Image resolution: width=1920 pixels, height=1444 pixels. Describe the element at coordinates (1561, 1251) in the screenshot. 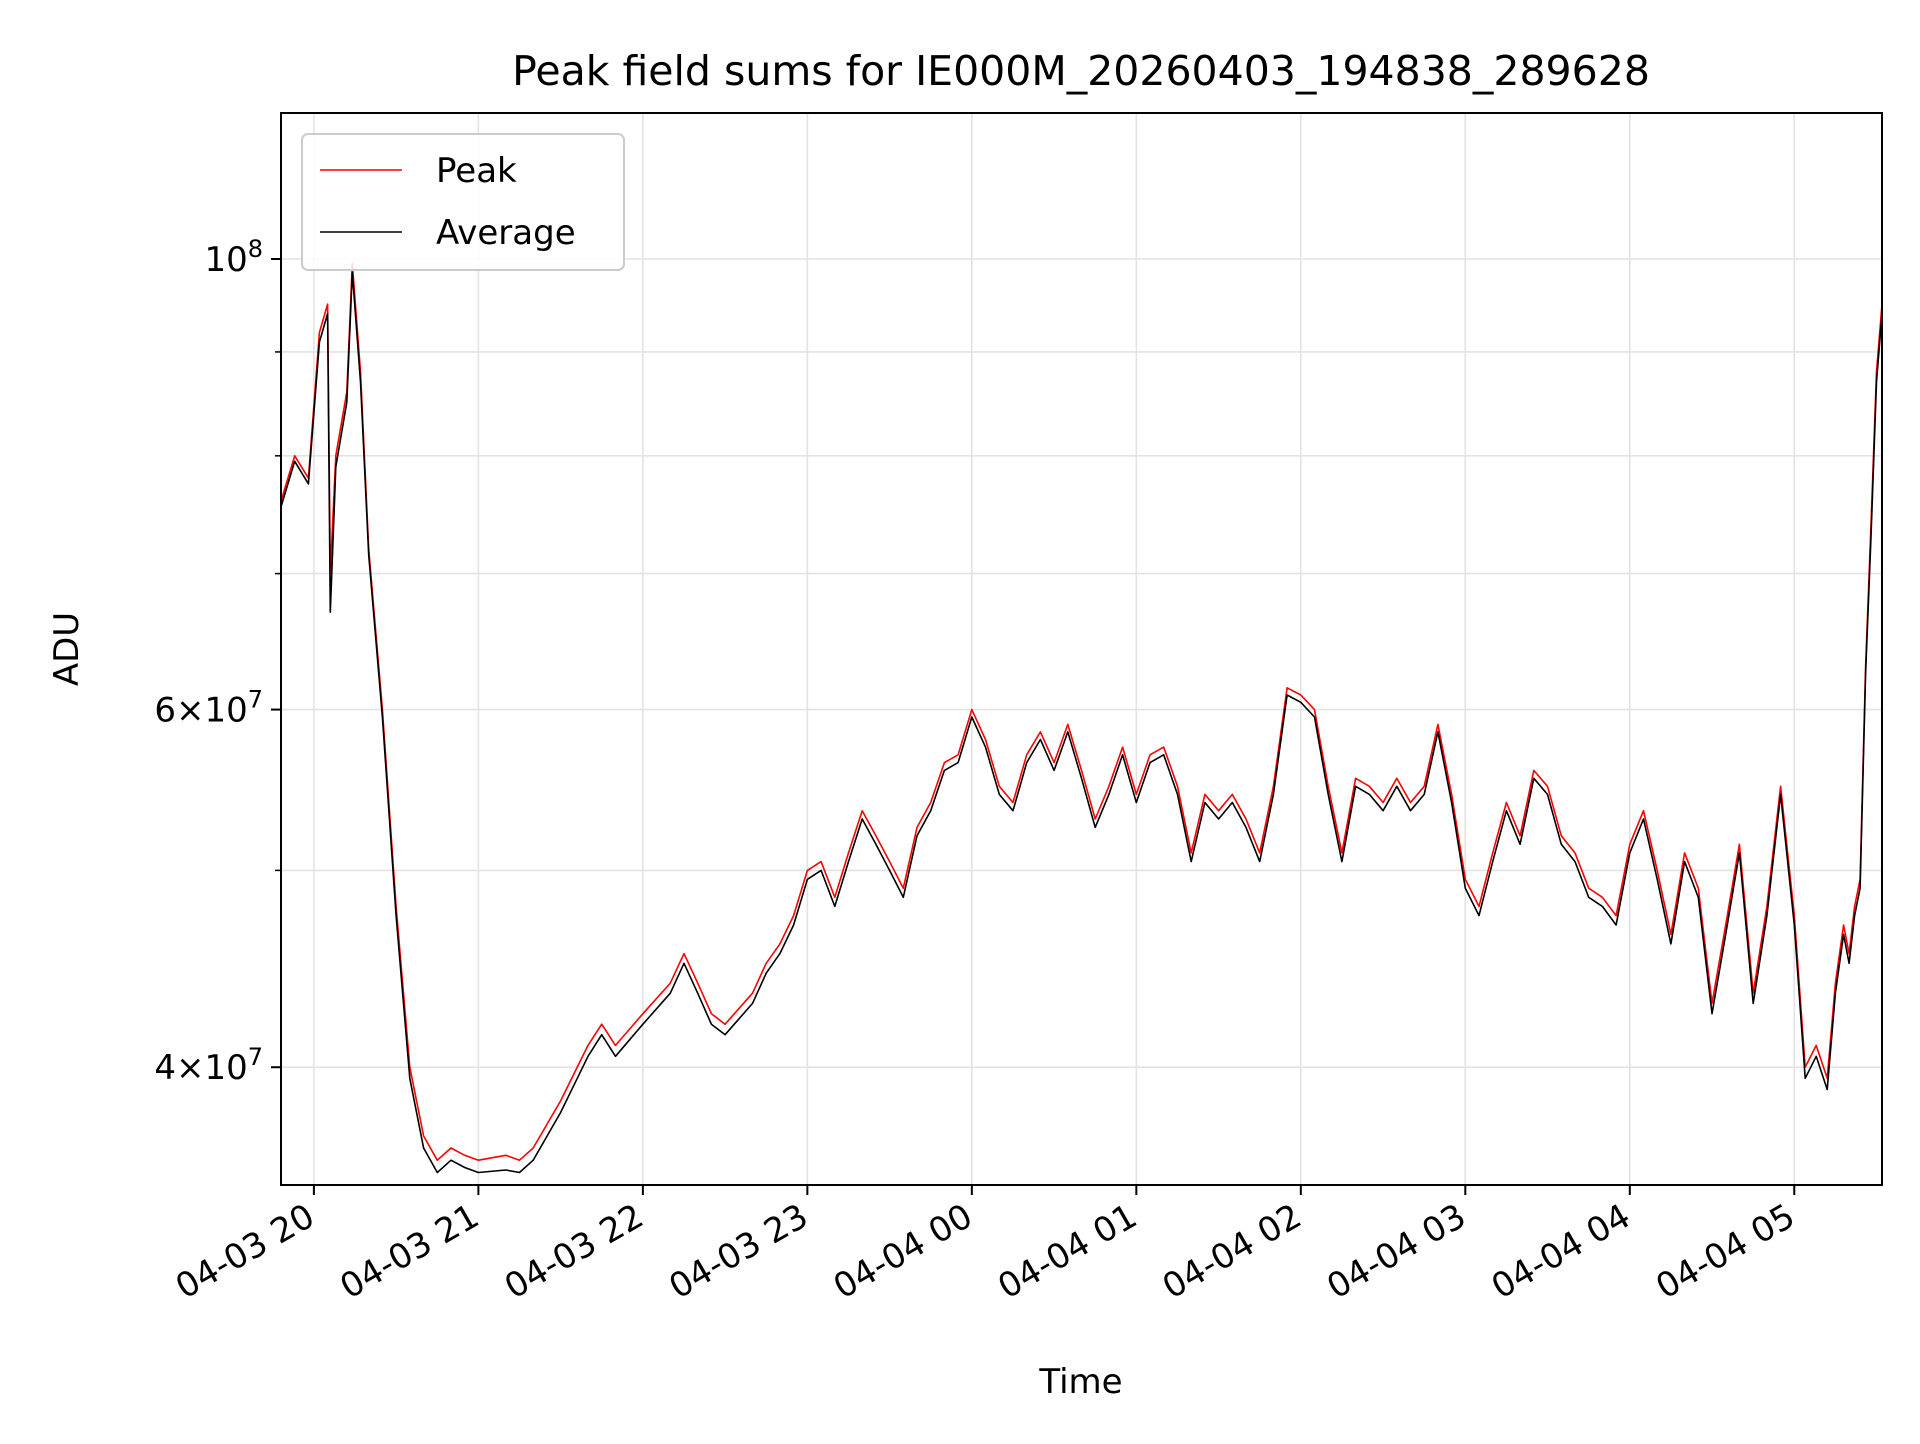

I see `x-tick-label: 04-04 04` at that location.